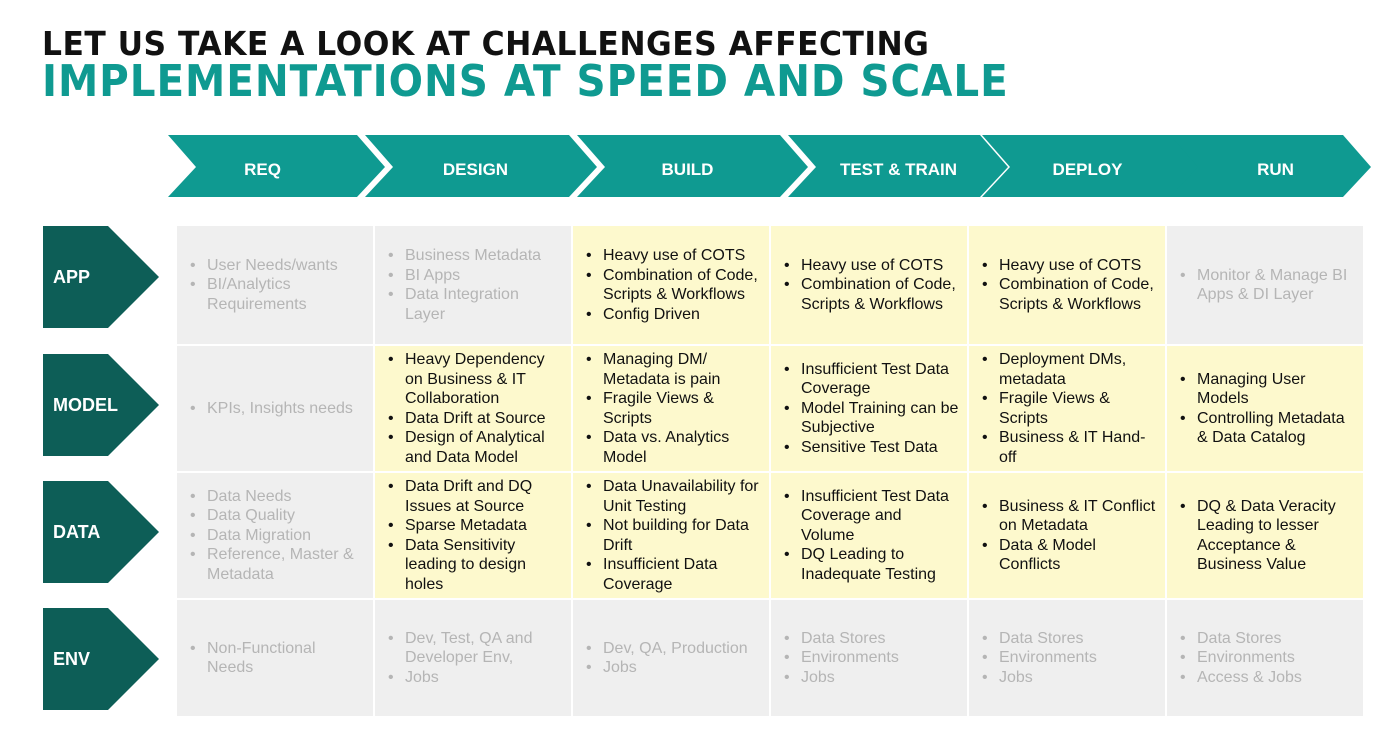 The width and height of the screenshot is (1397, 739). Describe the element at coordinates (276, 266) in the screenshot. I see `bullet-item: User Needs/wants` at that location.